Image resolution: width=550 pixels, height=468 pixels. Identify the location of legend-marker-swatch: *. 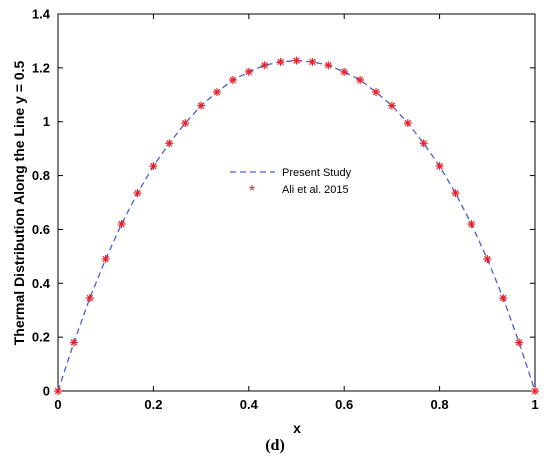
(252, 191).